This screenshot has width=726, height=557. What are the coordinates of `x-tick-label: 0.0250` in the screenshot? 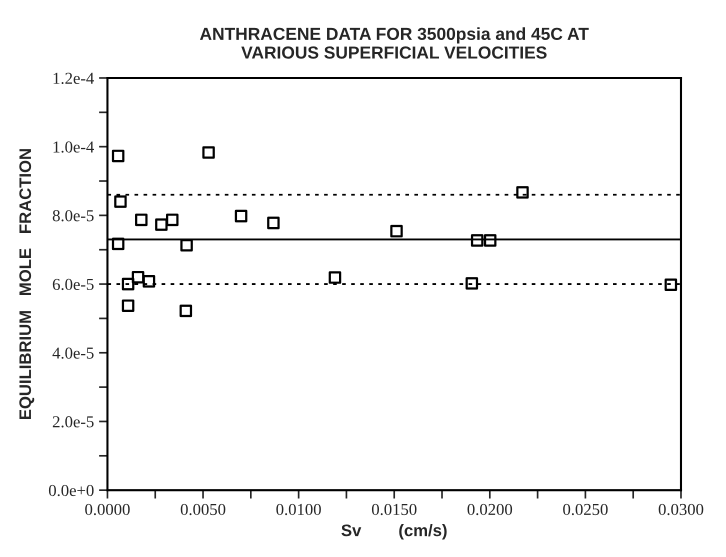 It's located at (585, 510).